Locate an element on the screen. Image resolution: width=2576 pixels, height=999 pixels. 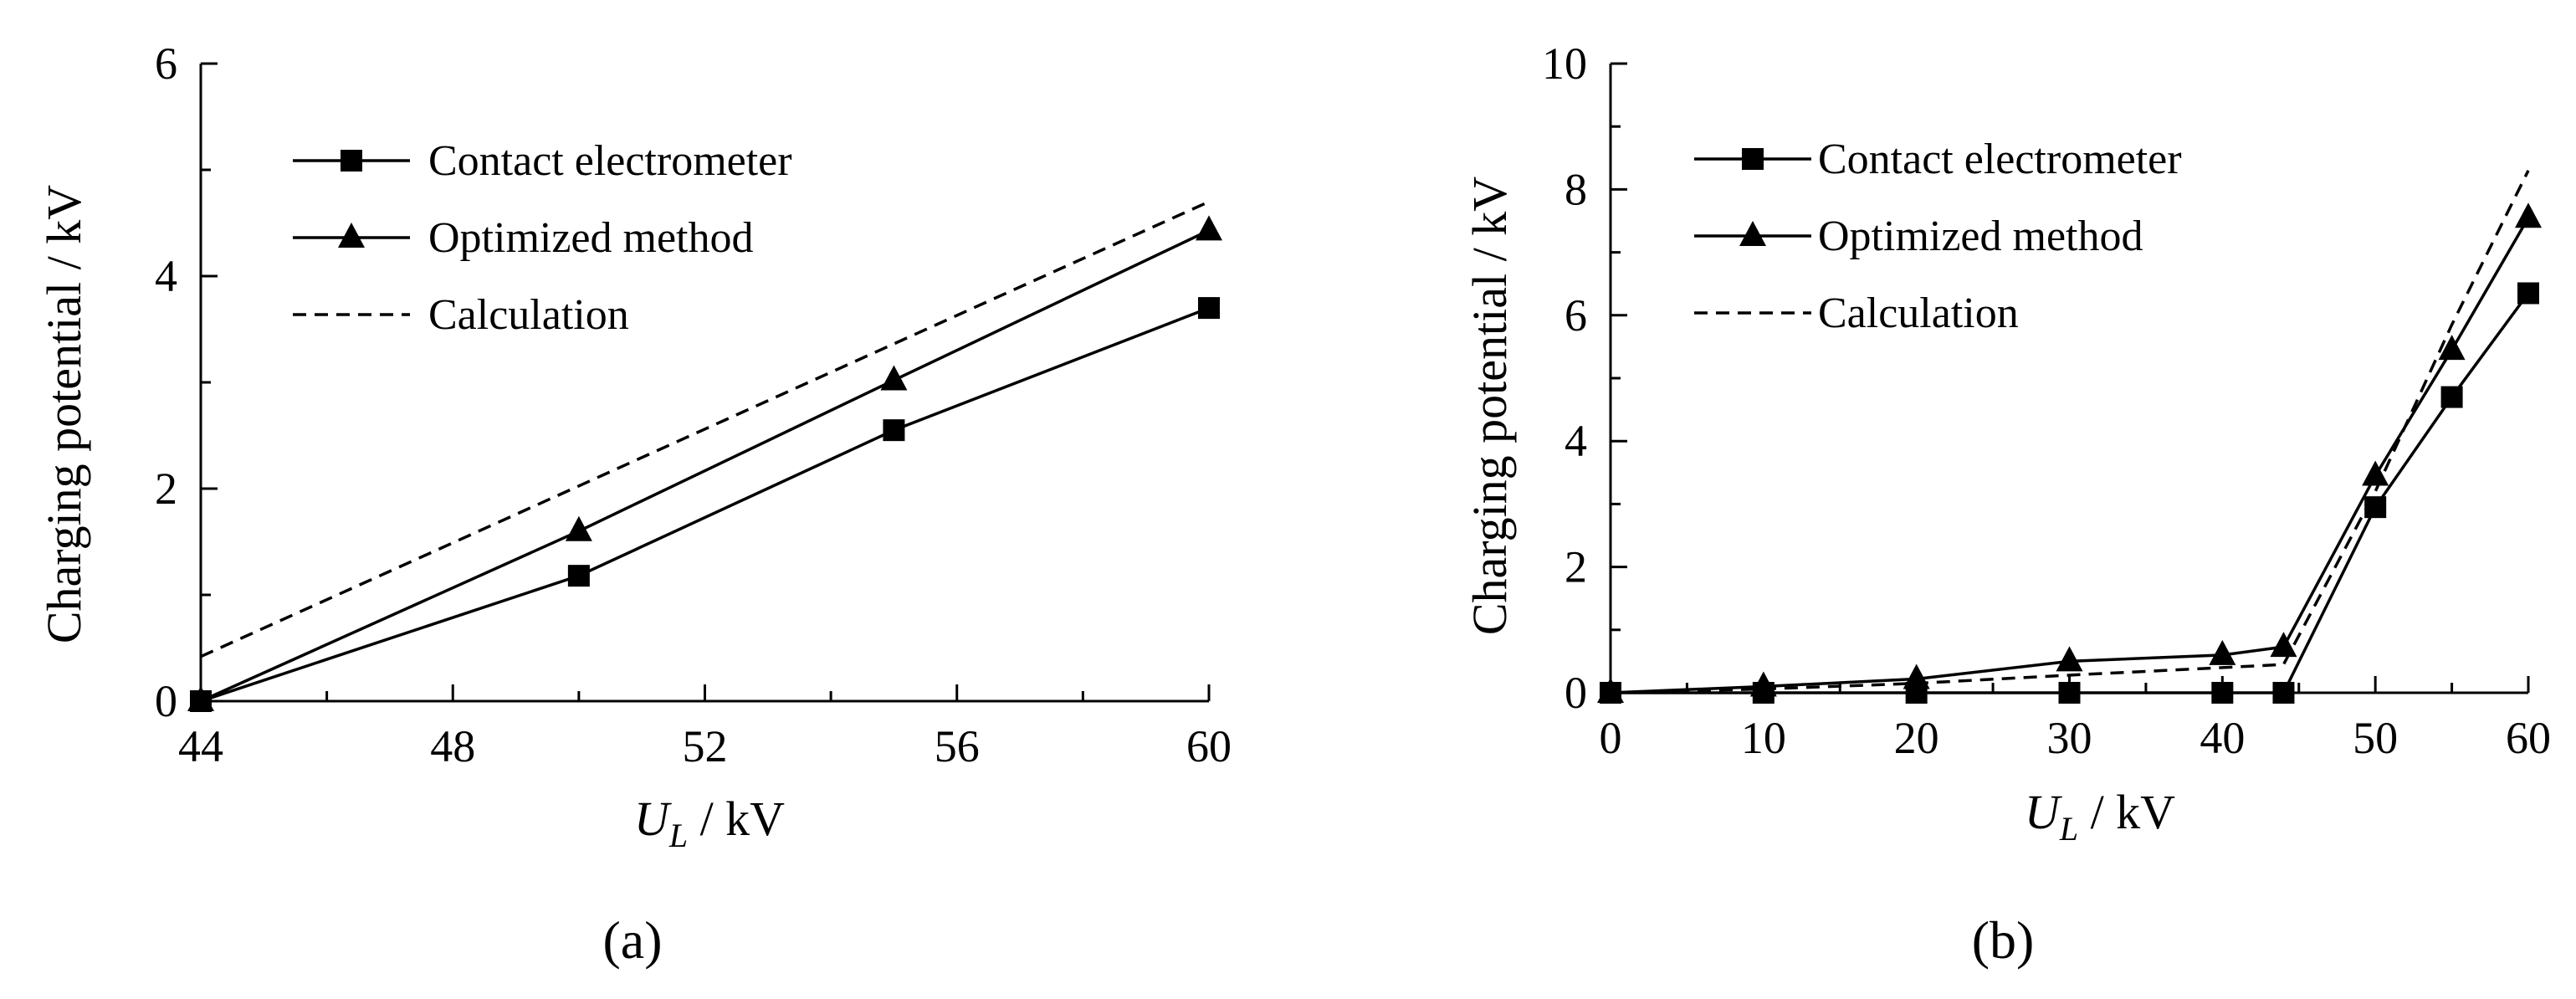
x-axis-label-b: UL / kV is located at coordinates (2100, 816).